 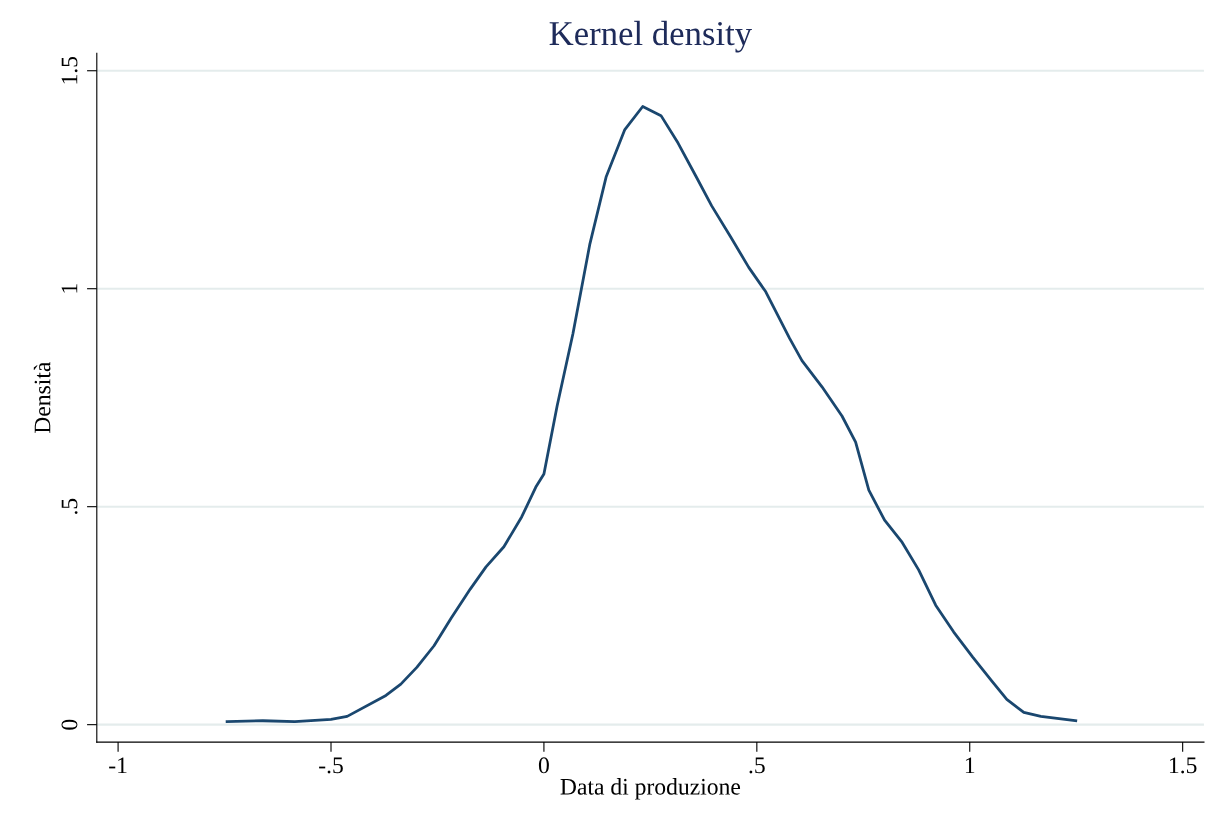 What do you see at coordinates (650, 789) in the screenshot?
I see `x-axis-title: Data di produzione` at bounding box center [650, 789].